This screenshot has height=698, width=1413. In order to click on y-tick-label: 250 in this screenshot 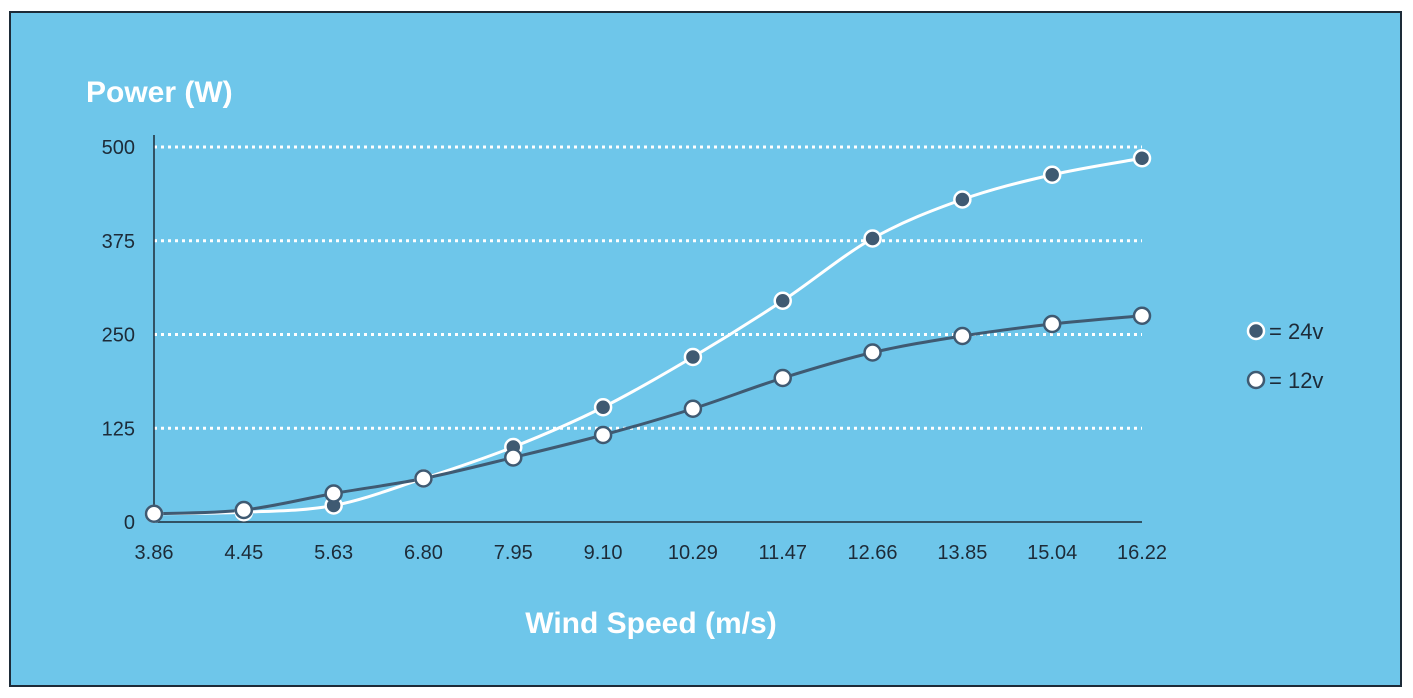, I will do `click(118, 336)`.